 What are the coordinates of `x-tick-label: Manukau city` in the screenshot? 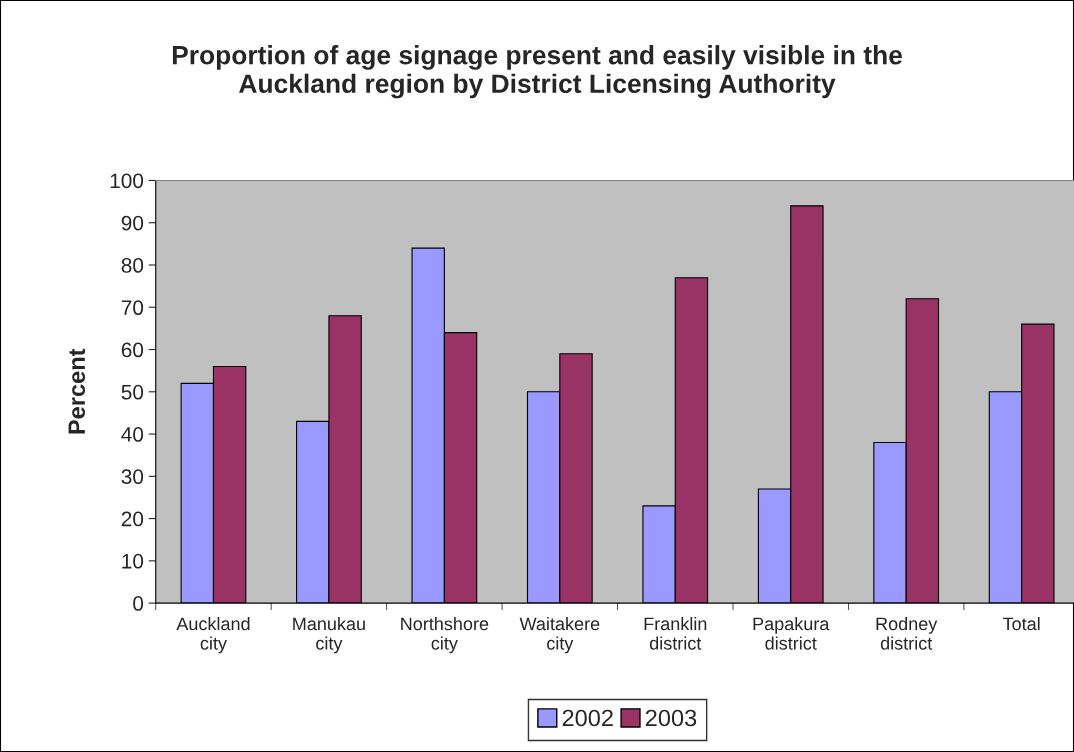 It's located at (329, 635).